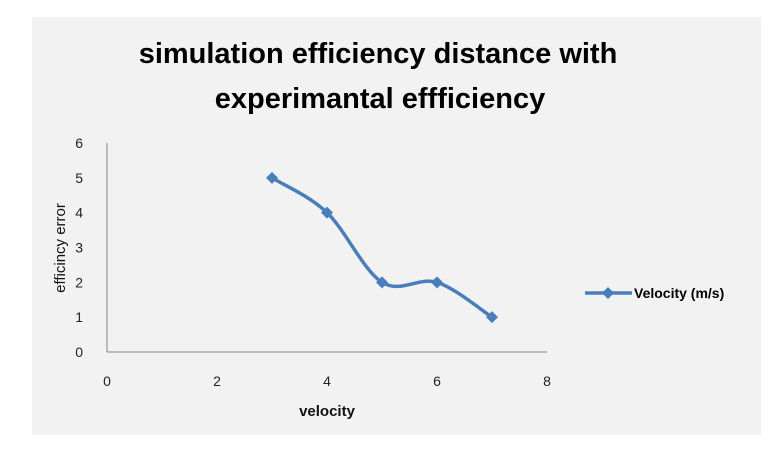  I want to click on legend-marker-diamond, so click(608, 293).